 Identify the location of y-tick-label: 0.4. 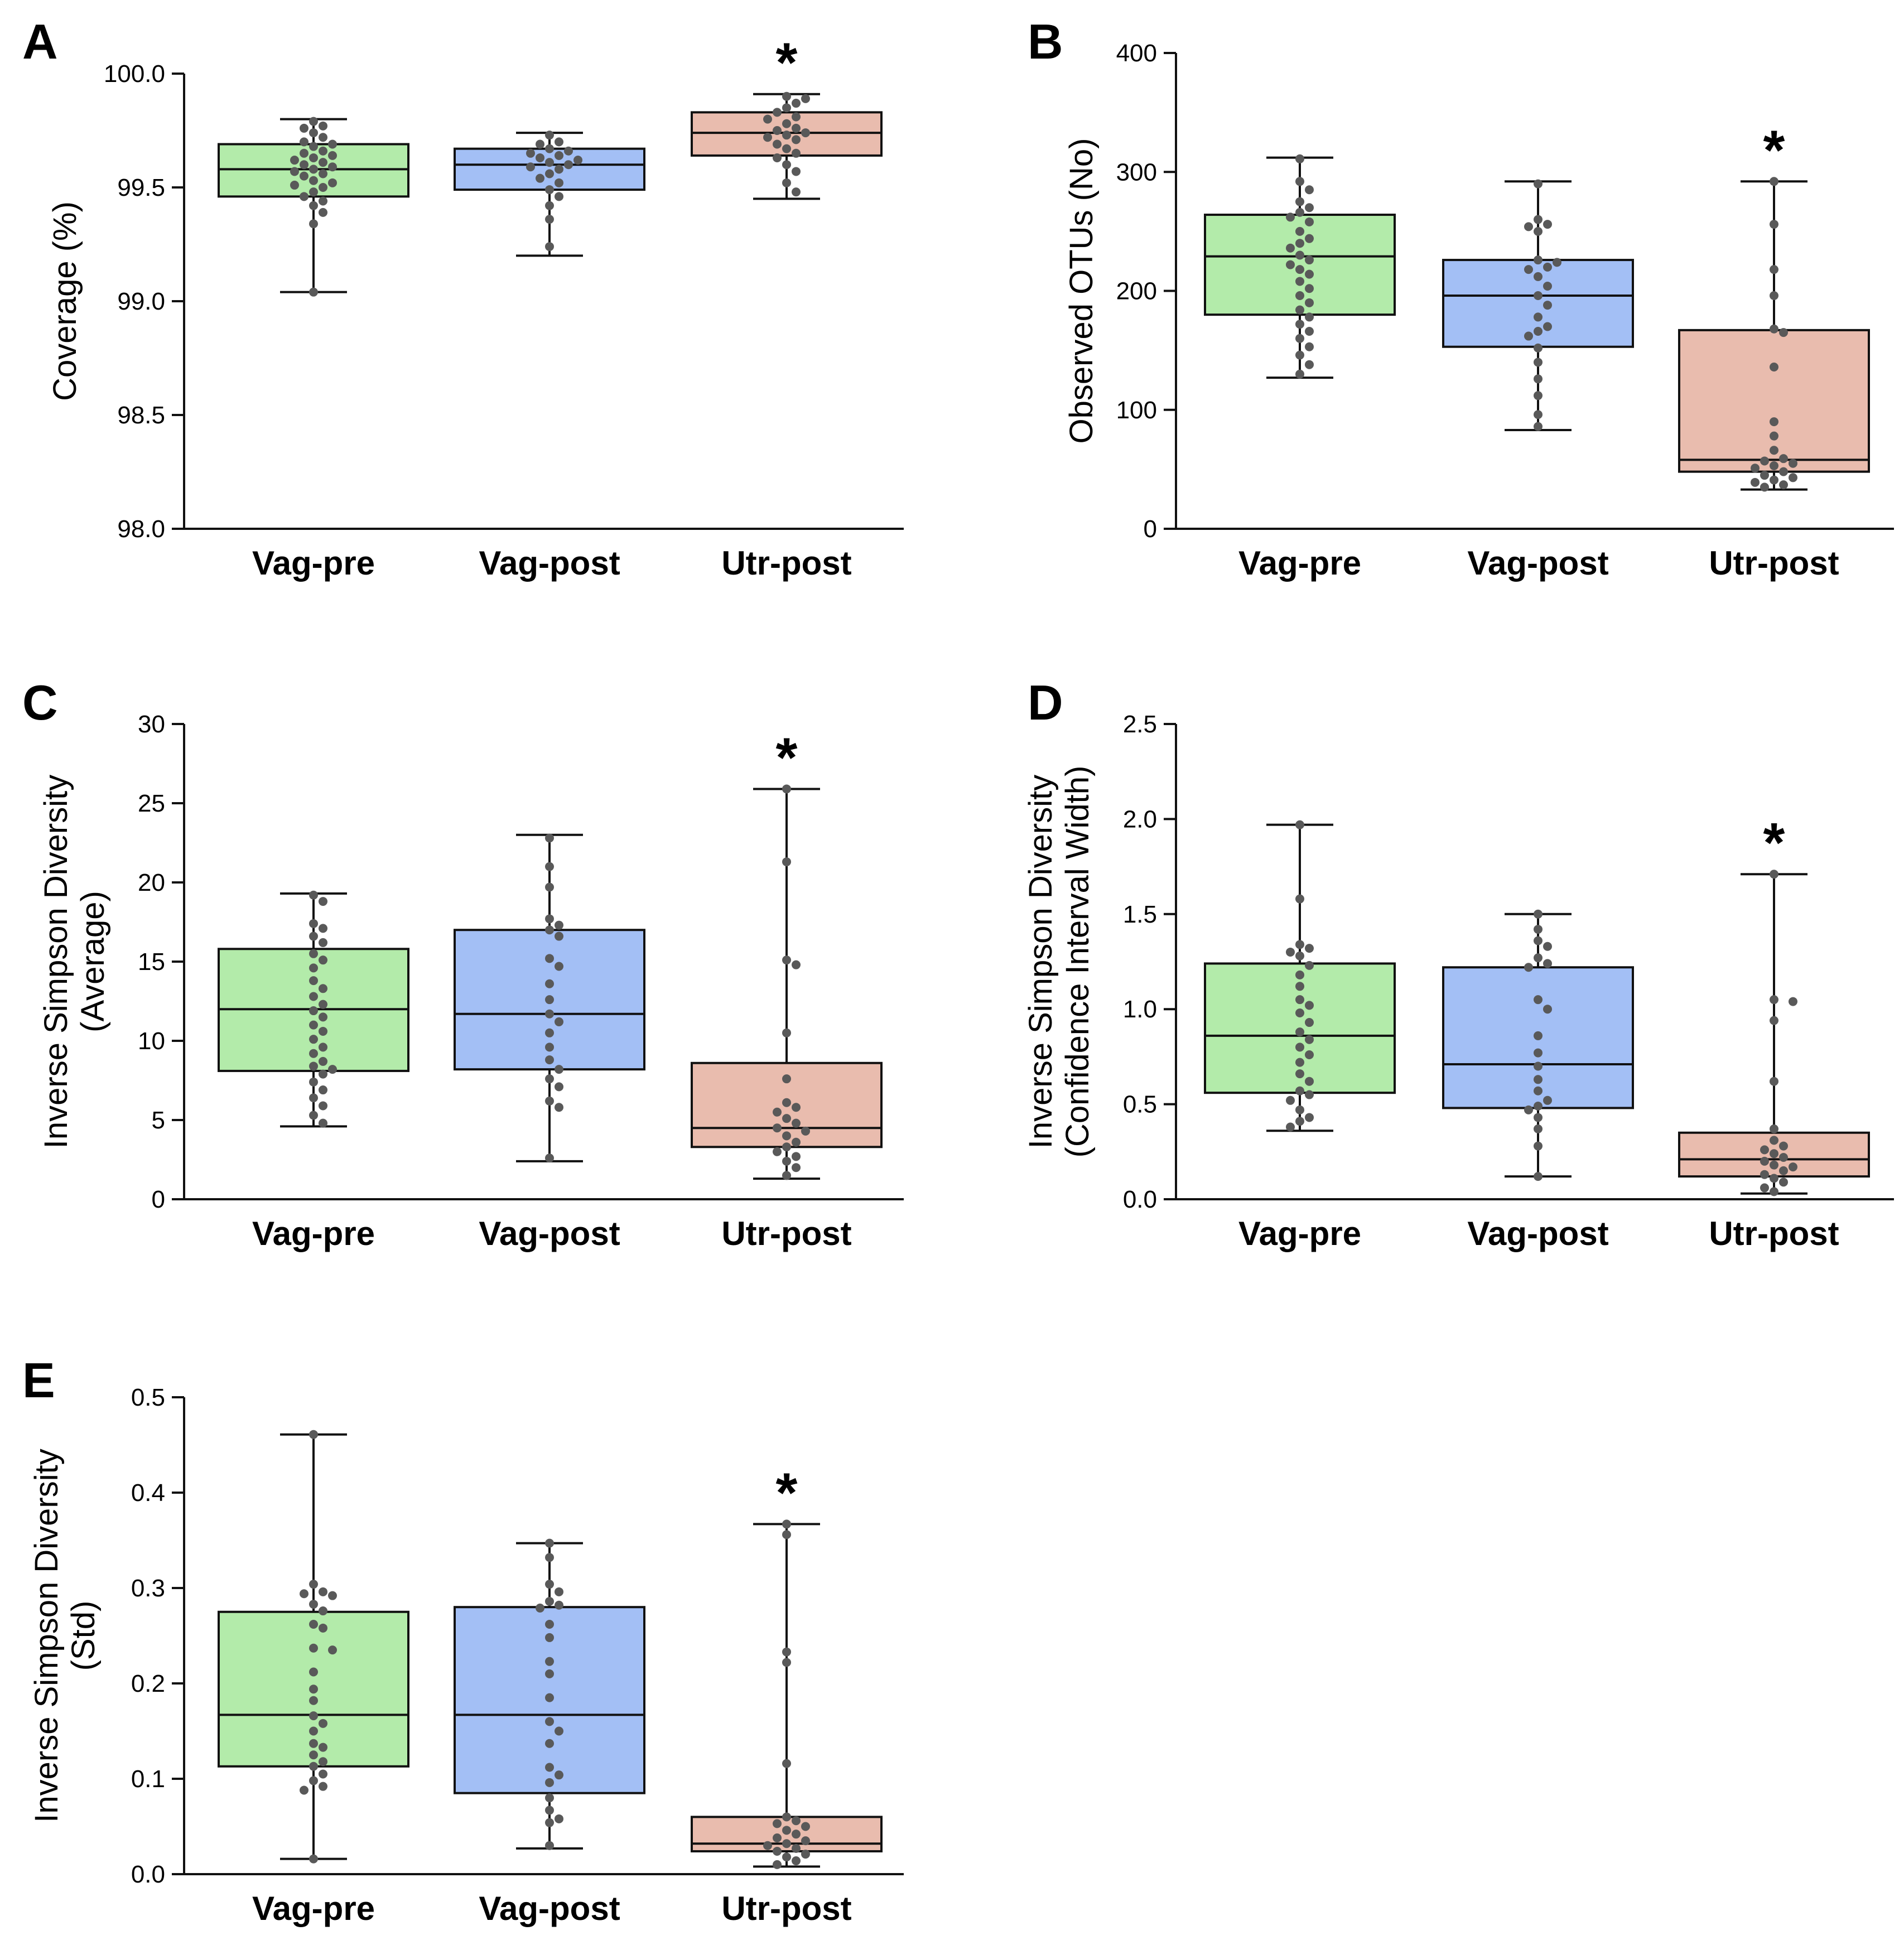
(148, 1493).